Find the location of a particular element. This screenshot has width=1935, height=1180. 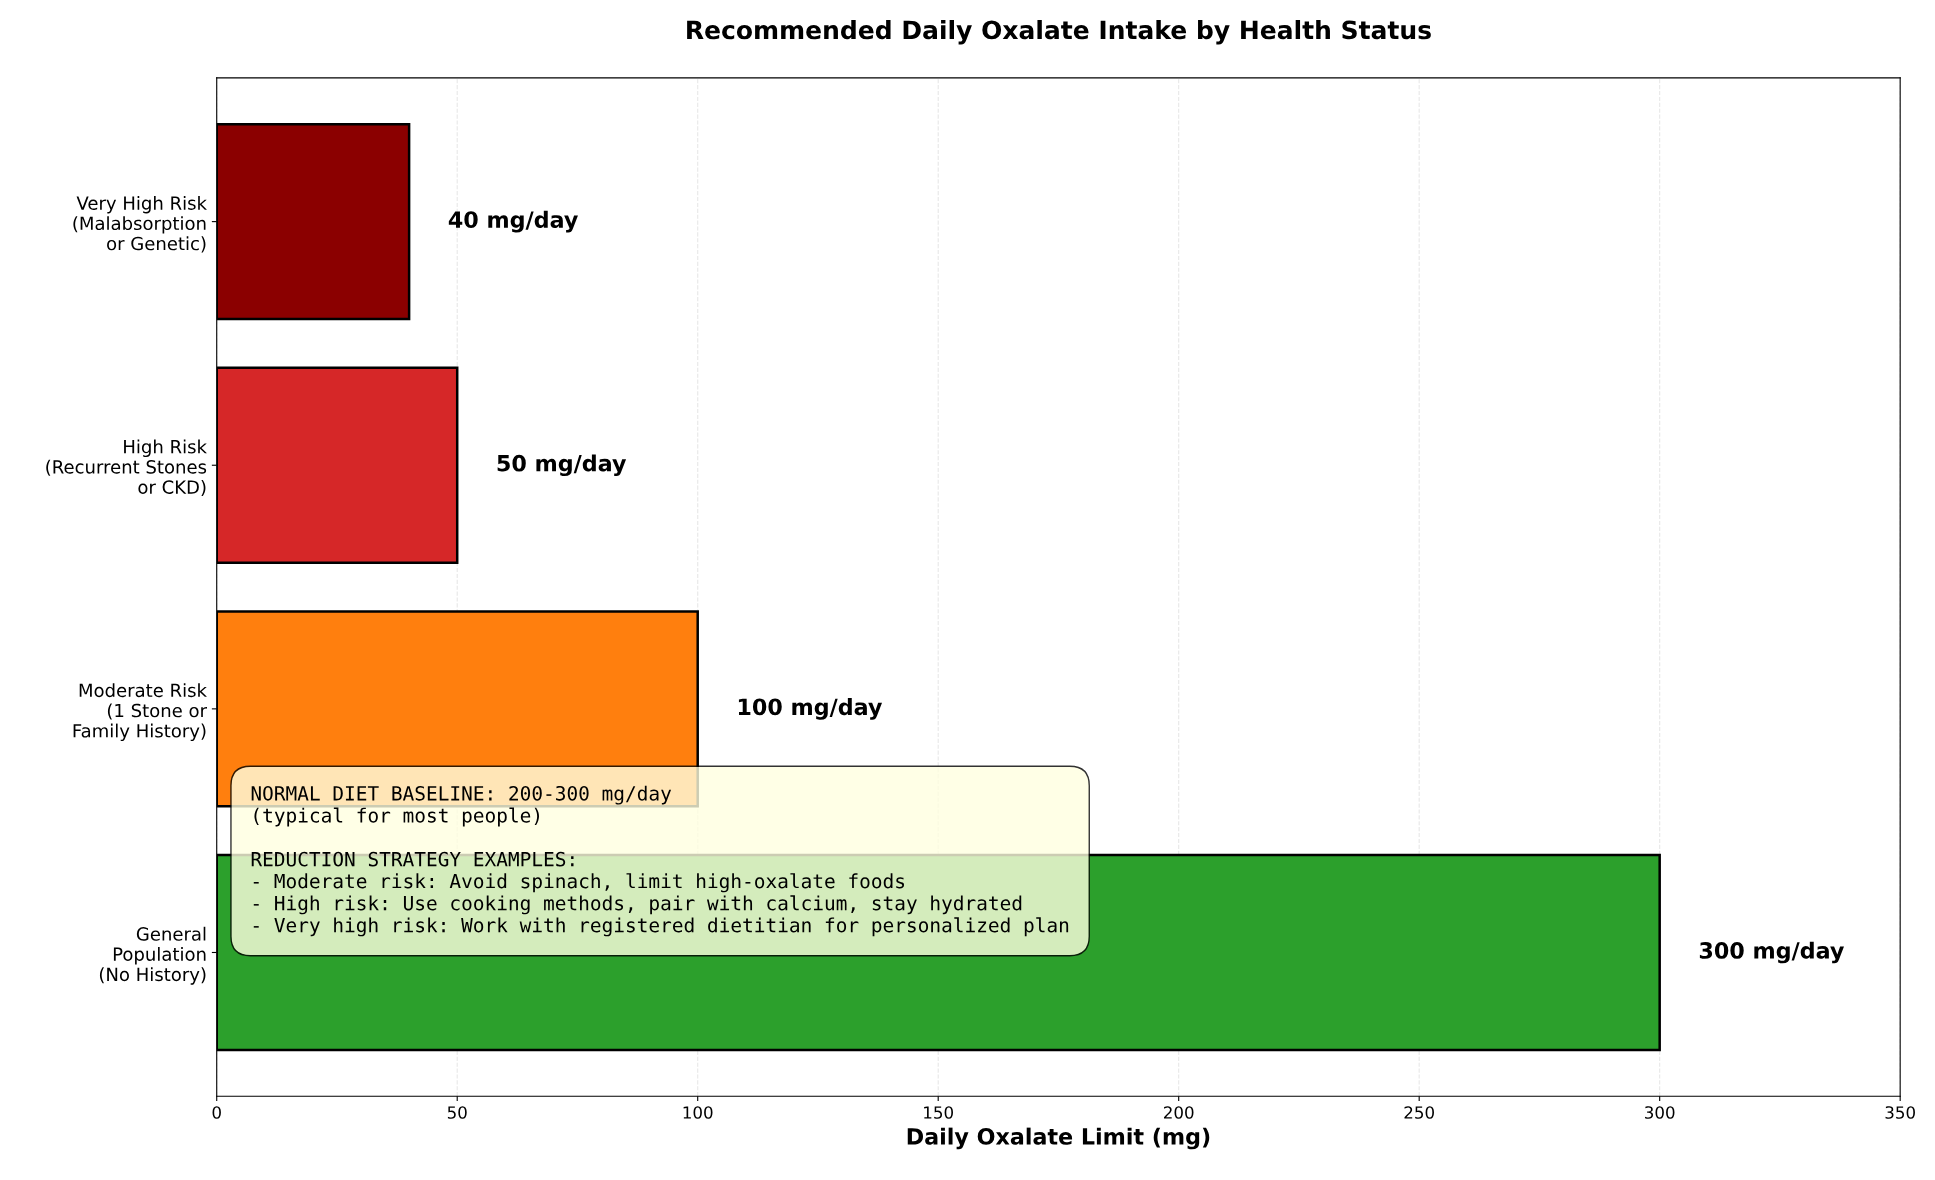

text: NORMAL DIET BASELINE: 200-300 mg/day (typical for most people) REDUCTION STRATEGY EXAMPLES: - Moderate risk: Avoid spinach, limit high-oxalate foods - High risk: Use cooking methods, pair with calcium, stay hydrated - Very high risk: Work with registered dietitian for personalized plan is located at coordinates (660, 861).